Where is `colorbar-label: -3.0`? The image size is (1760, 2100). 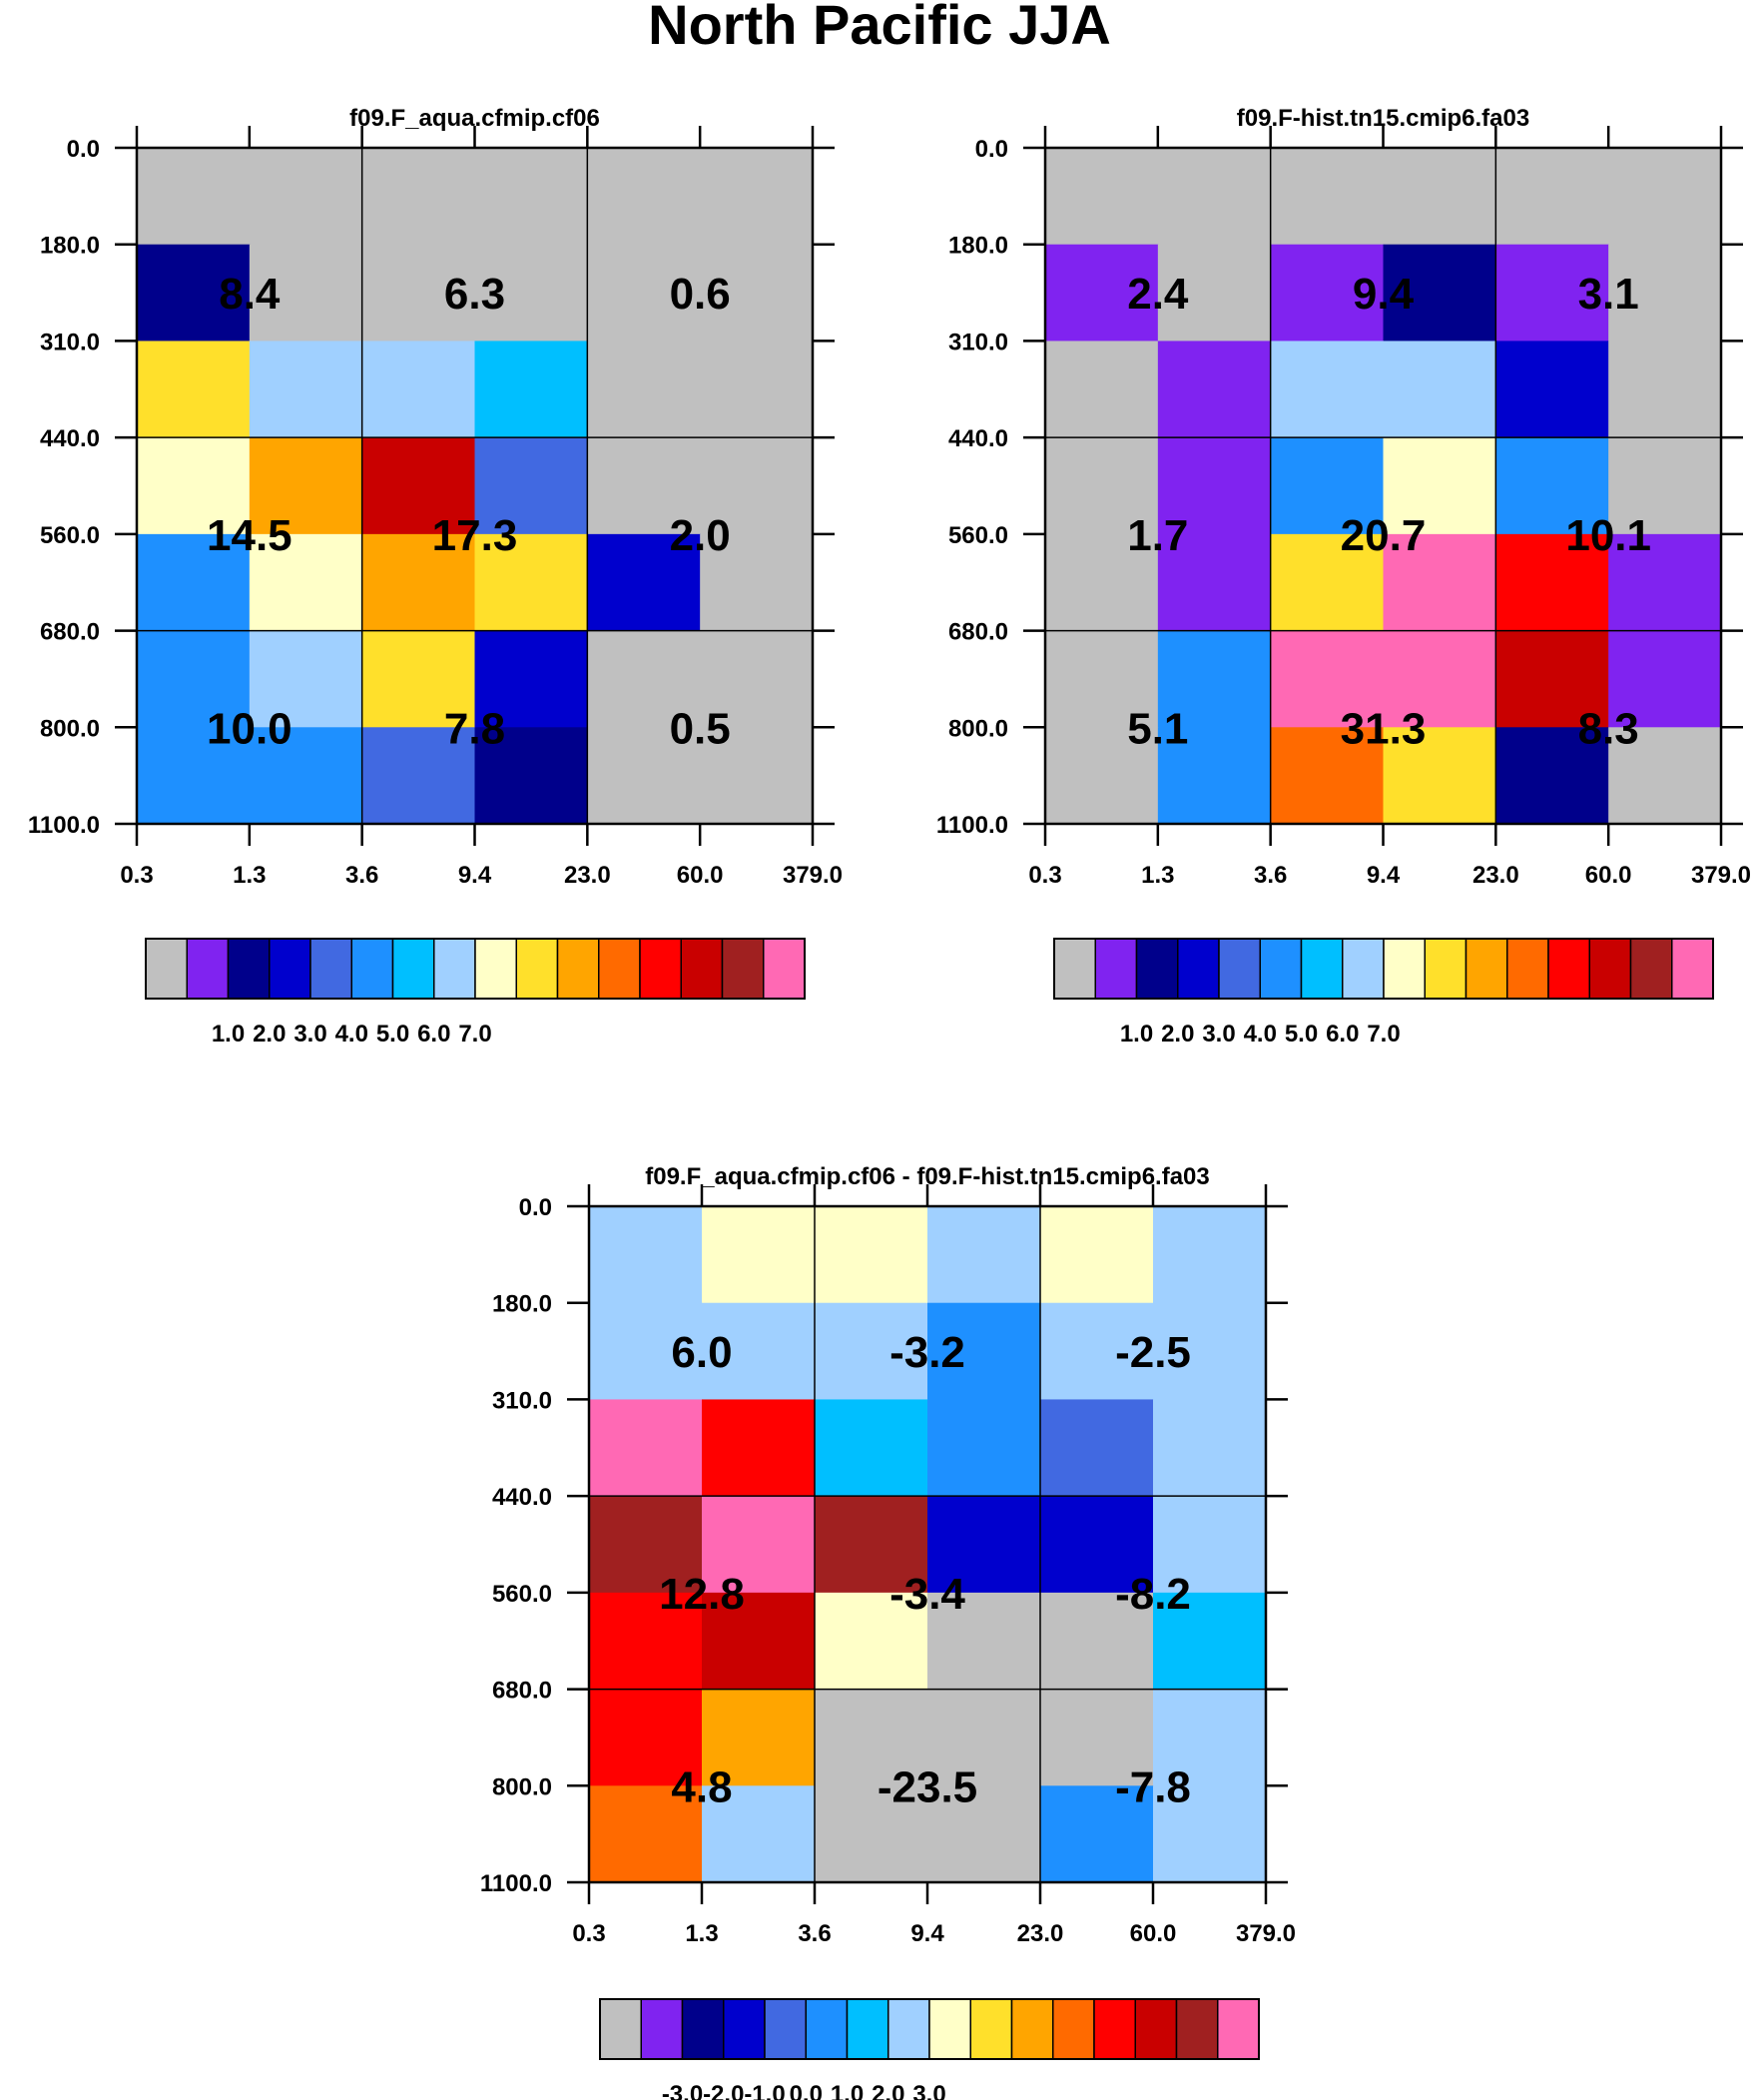 colorbar-label: -3.0 is located at coordinates (682, 2090).